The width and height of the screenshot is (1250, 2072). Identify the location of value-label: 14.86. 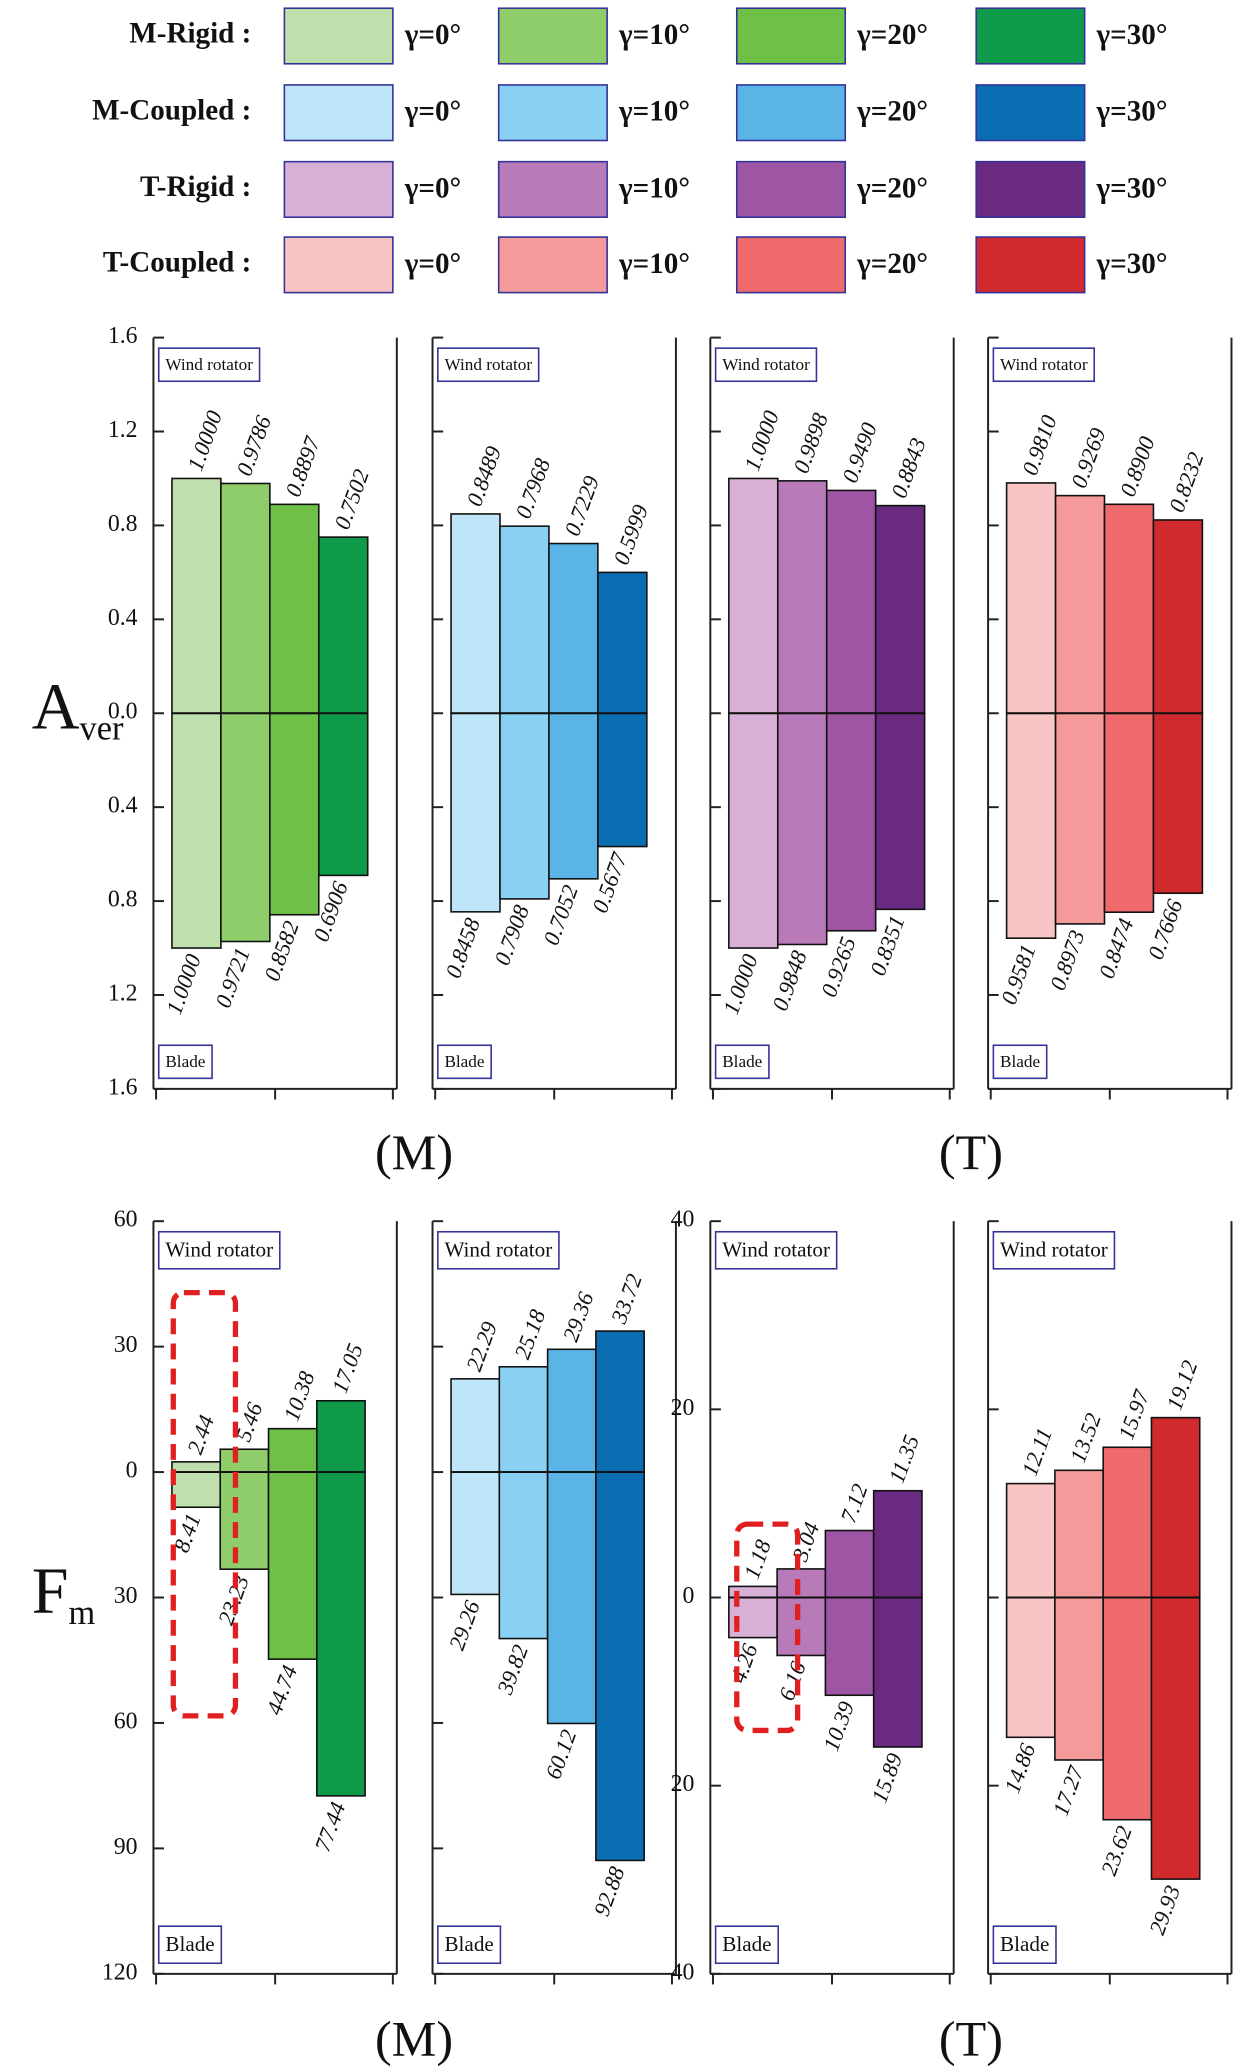
(1020, 1767).